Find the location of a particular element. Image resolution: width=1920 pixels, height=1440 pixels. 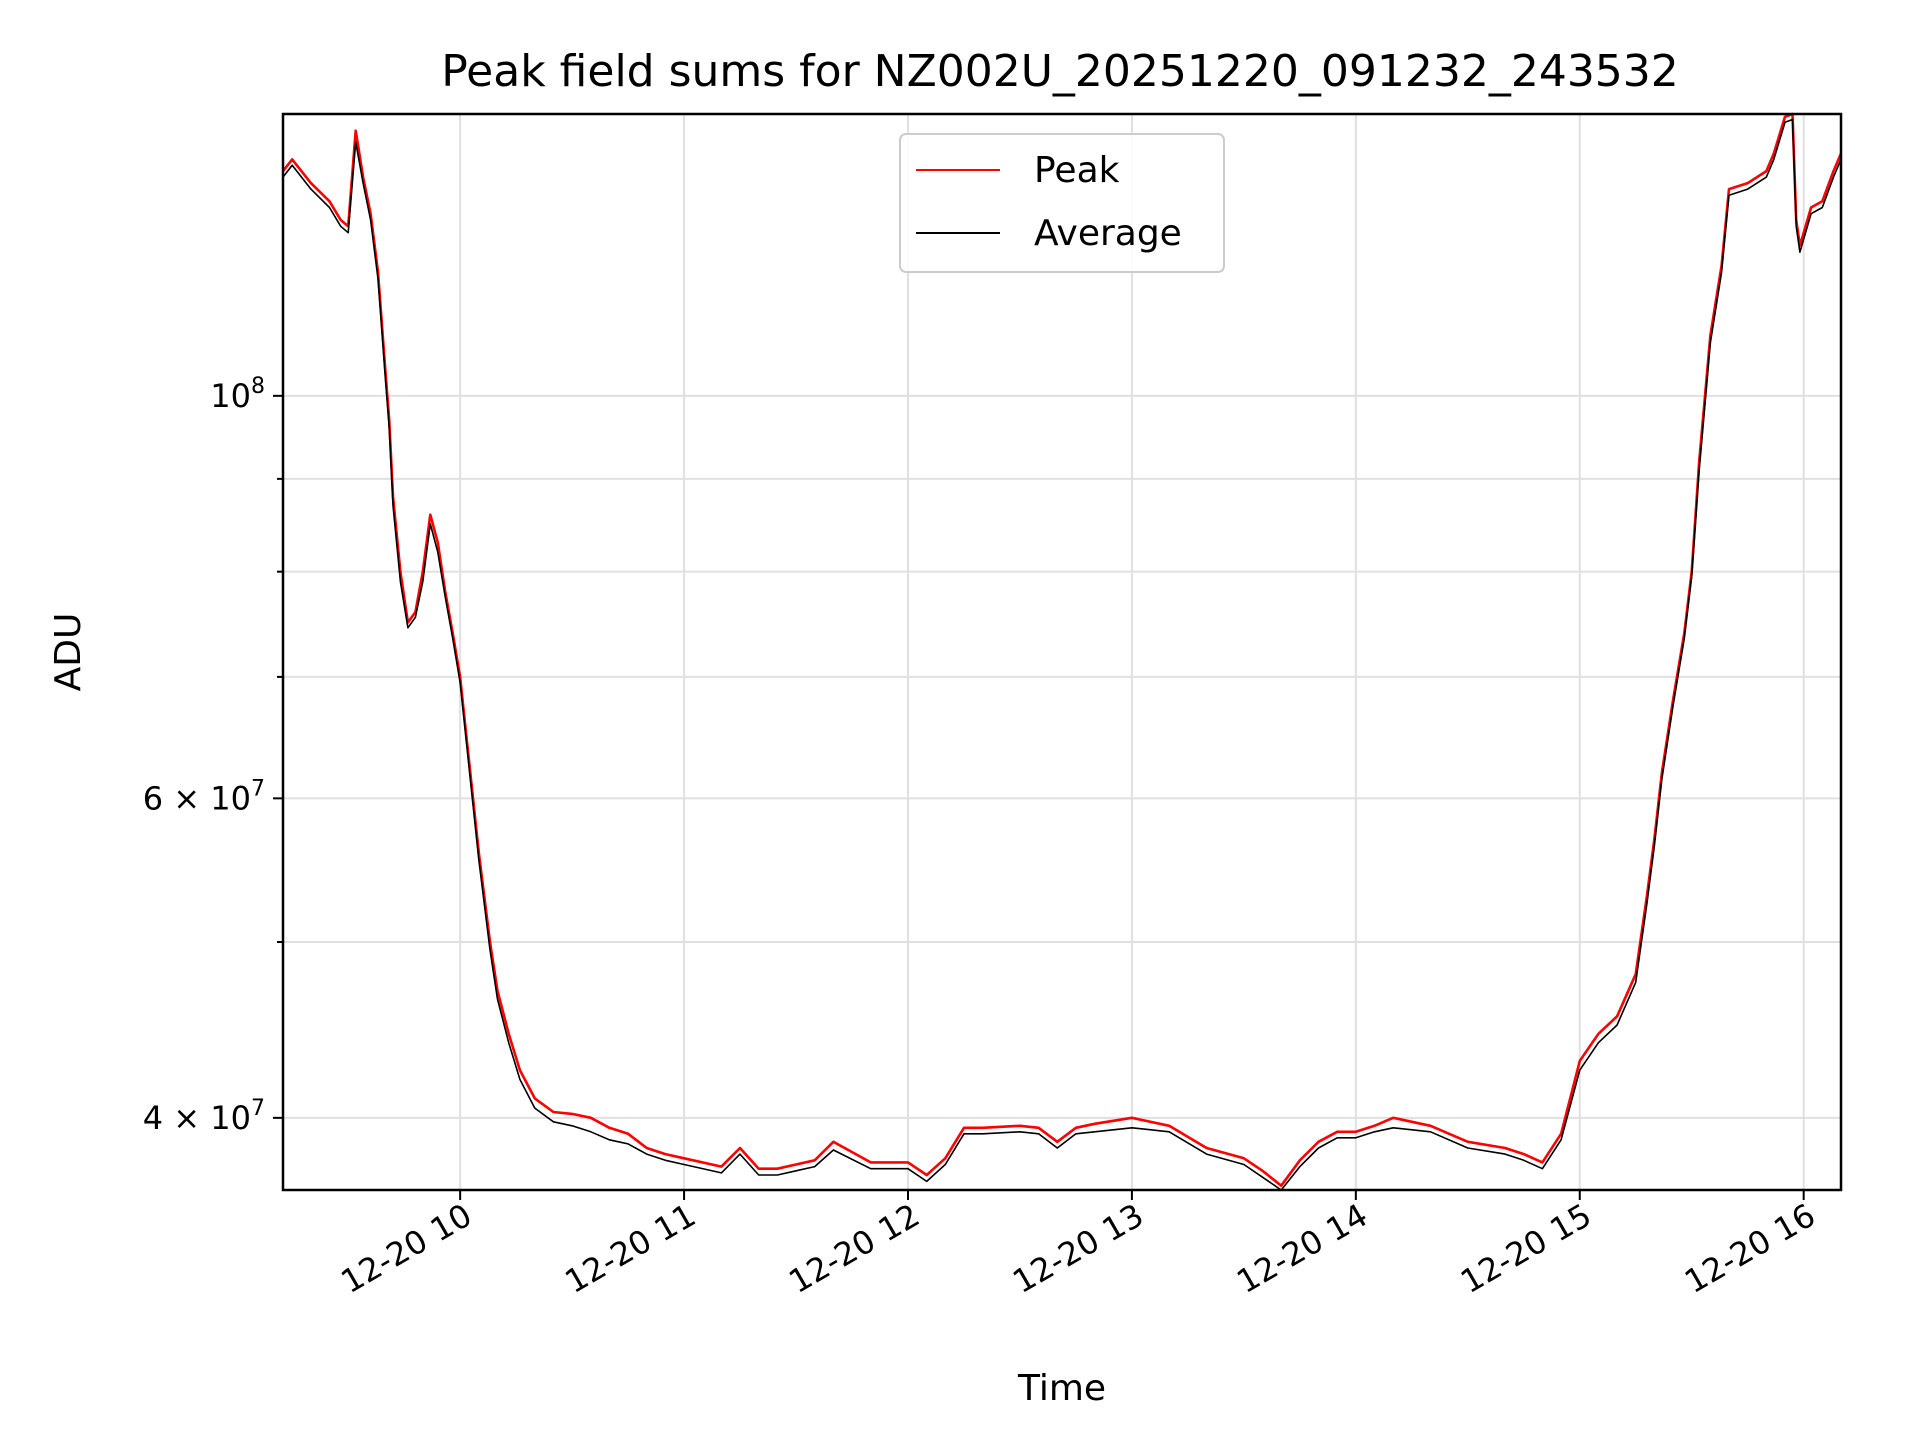

y-tick-label: 108 is located at coordinates (237, 394).